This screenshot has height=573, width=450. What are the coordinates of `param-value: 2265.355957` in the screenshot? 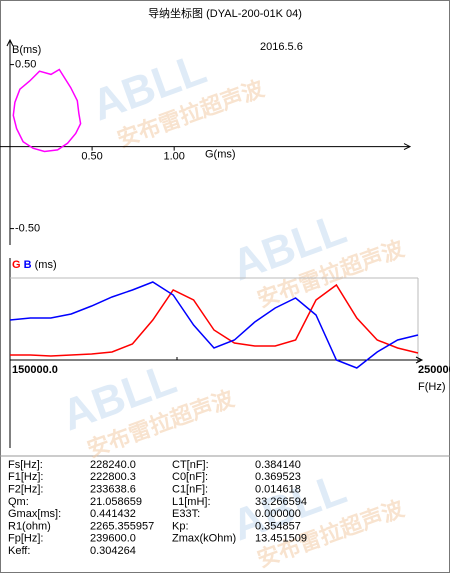 It's located at (122, 526).